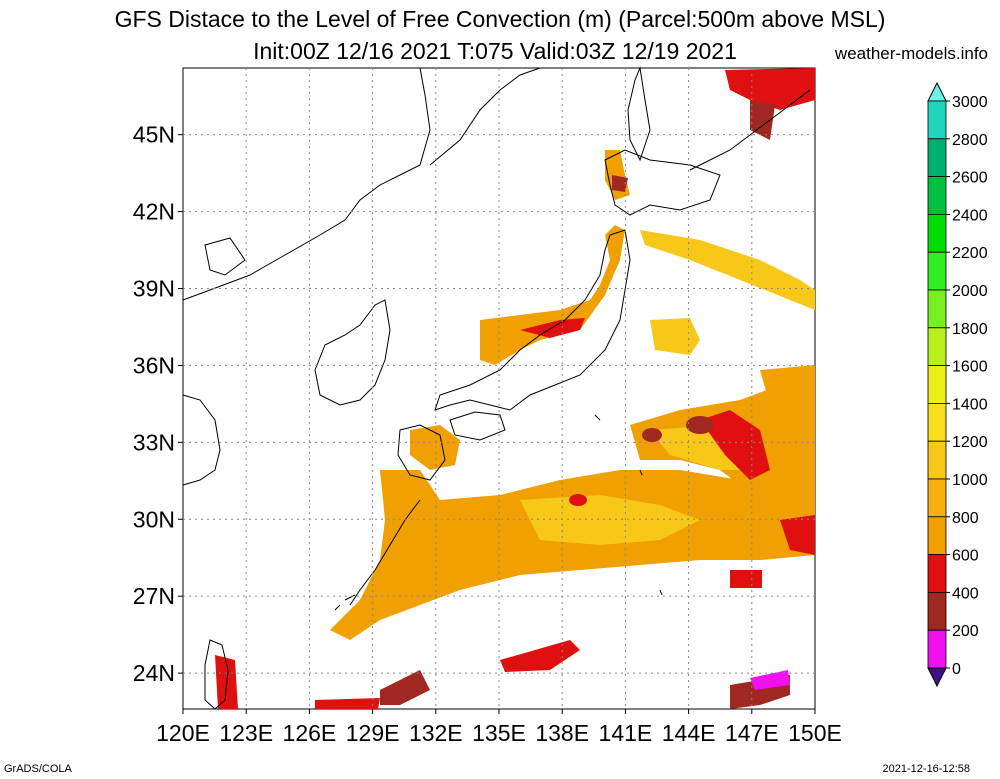 Image resolution: width=1000 pixels, height=779 pixels. What do you see at coordinates (626, 733) in the screenshot?
I see `lon-tick-label: 141E` at bounding box center [626, 733].